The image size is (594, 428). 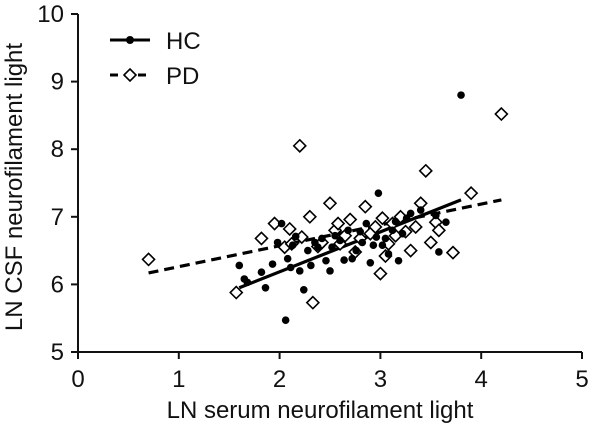 What do you see at coordinates (330, 372) in the screenshot?
I see `x-axis-ticks: 0 1 2 3 4 5` at bounding box center [330, 372].